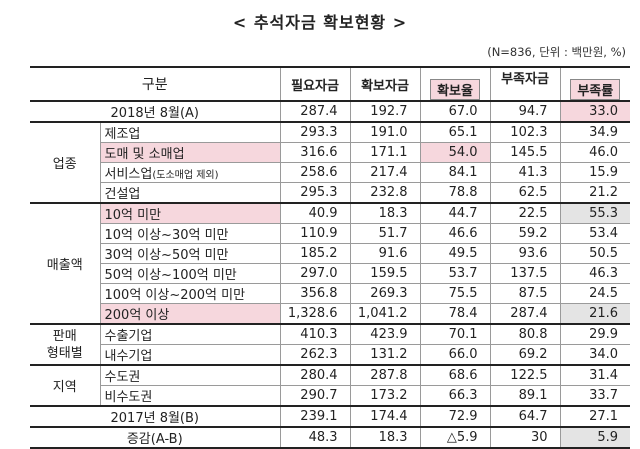  What do you see at coordinates (525, 233) in the screenshot?
I see `cell-shortfall: 59.2` at bounding box center [525, 233].